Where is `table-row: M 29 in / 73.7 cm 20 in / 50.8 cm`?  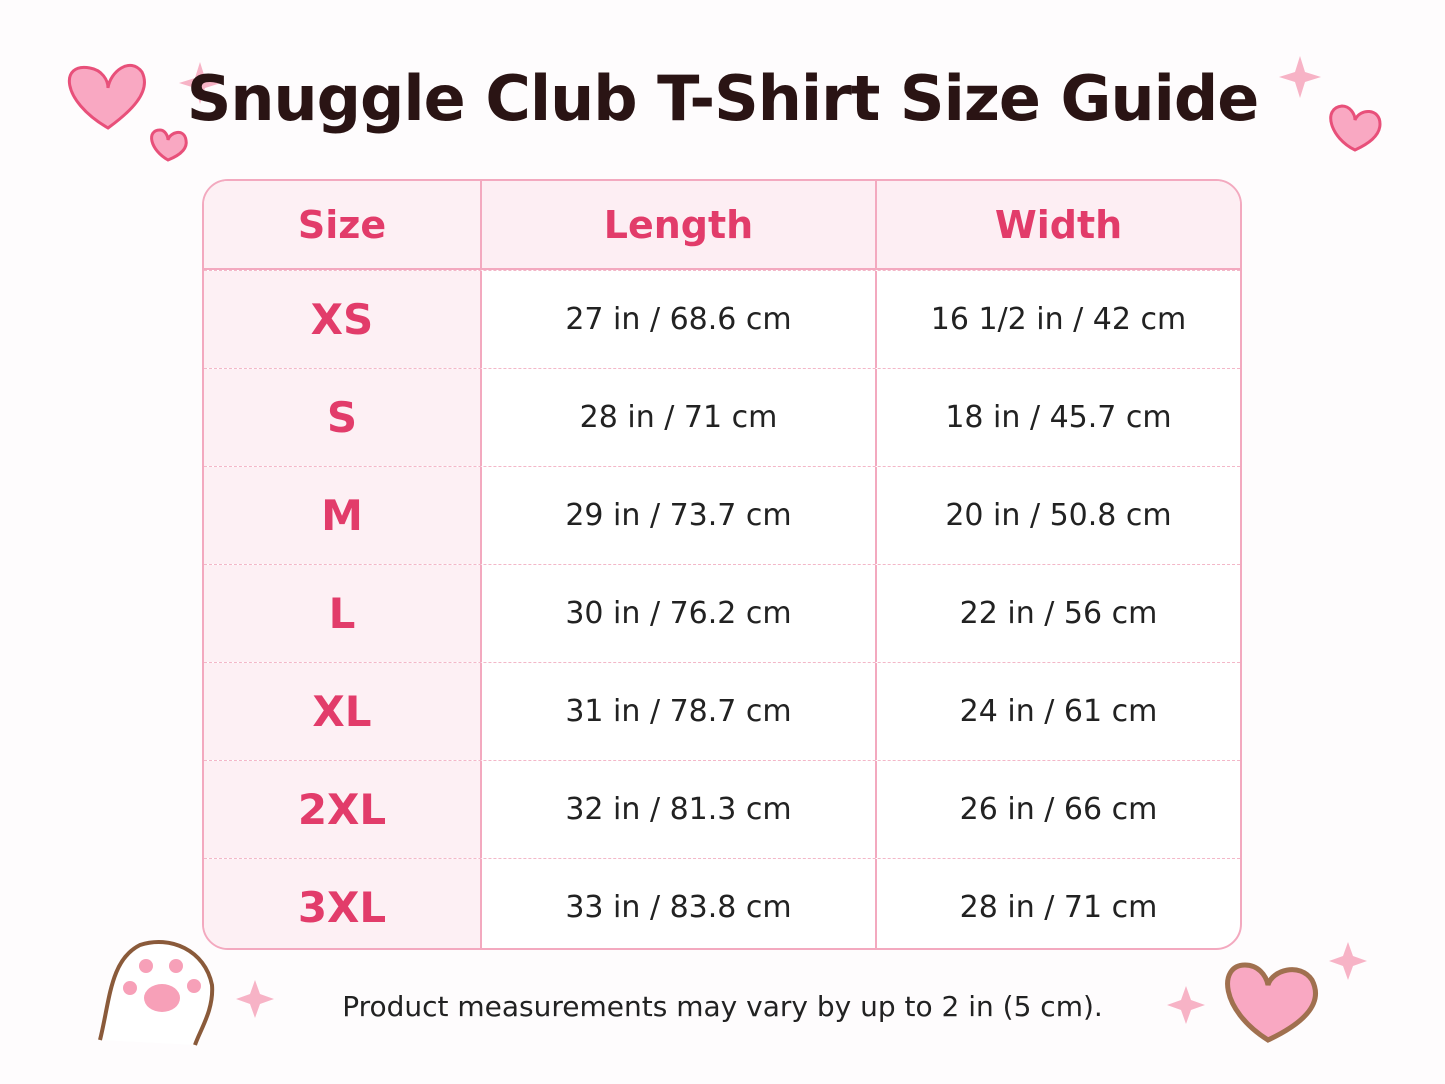
table-row: M 29 in / 73.7 cm 20 in / 50.8 cm is located at coordinates (722, 515).